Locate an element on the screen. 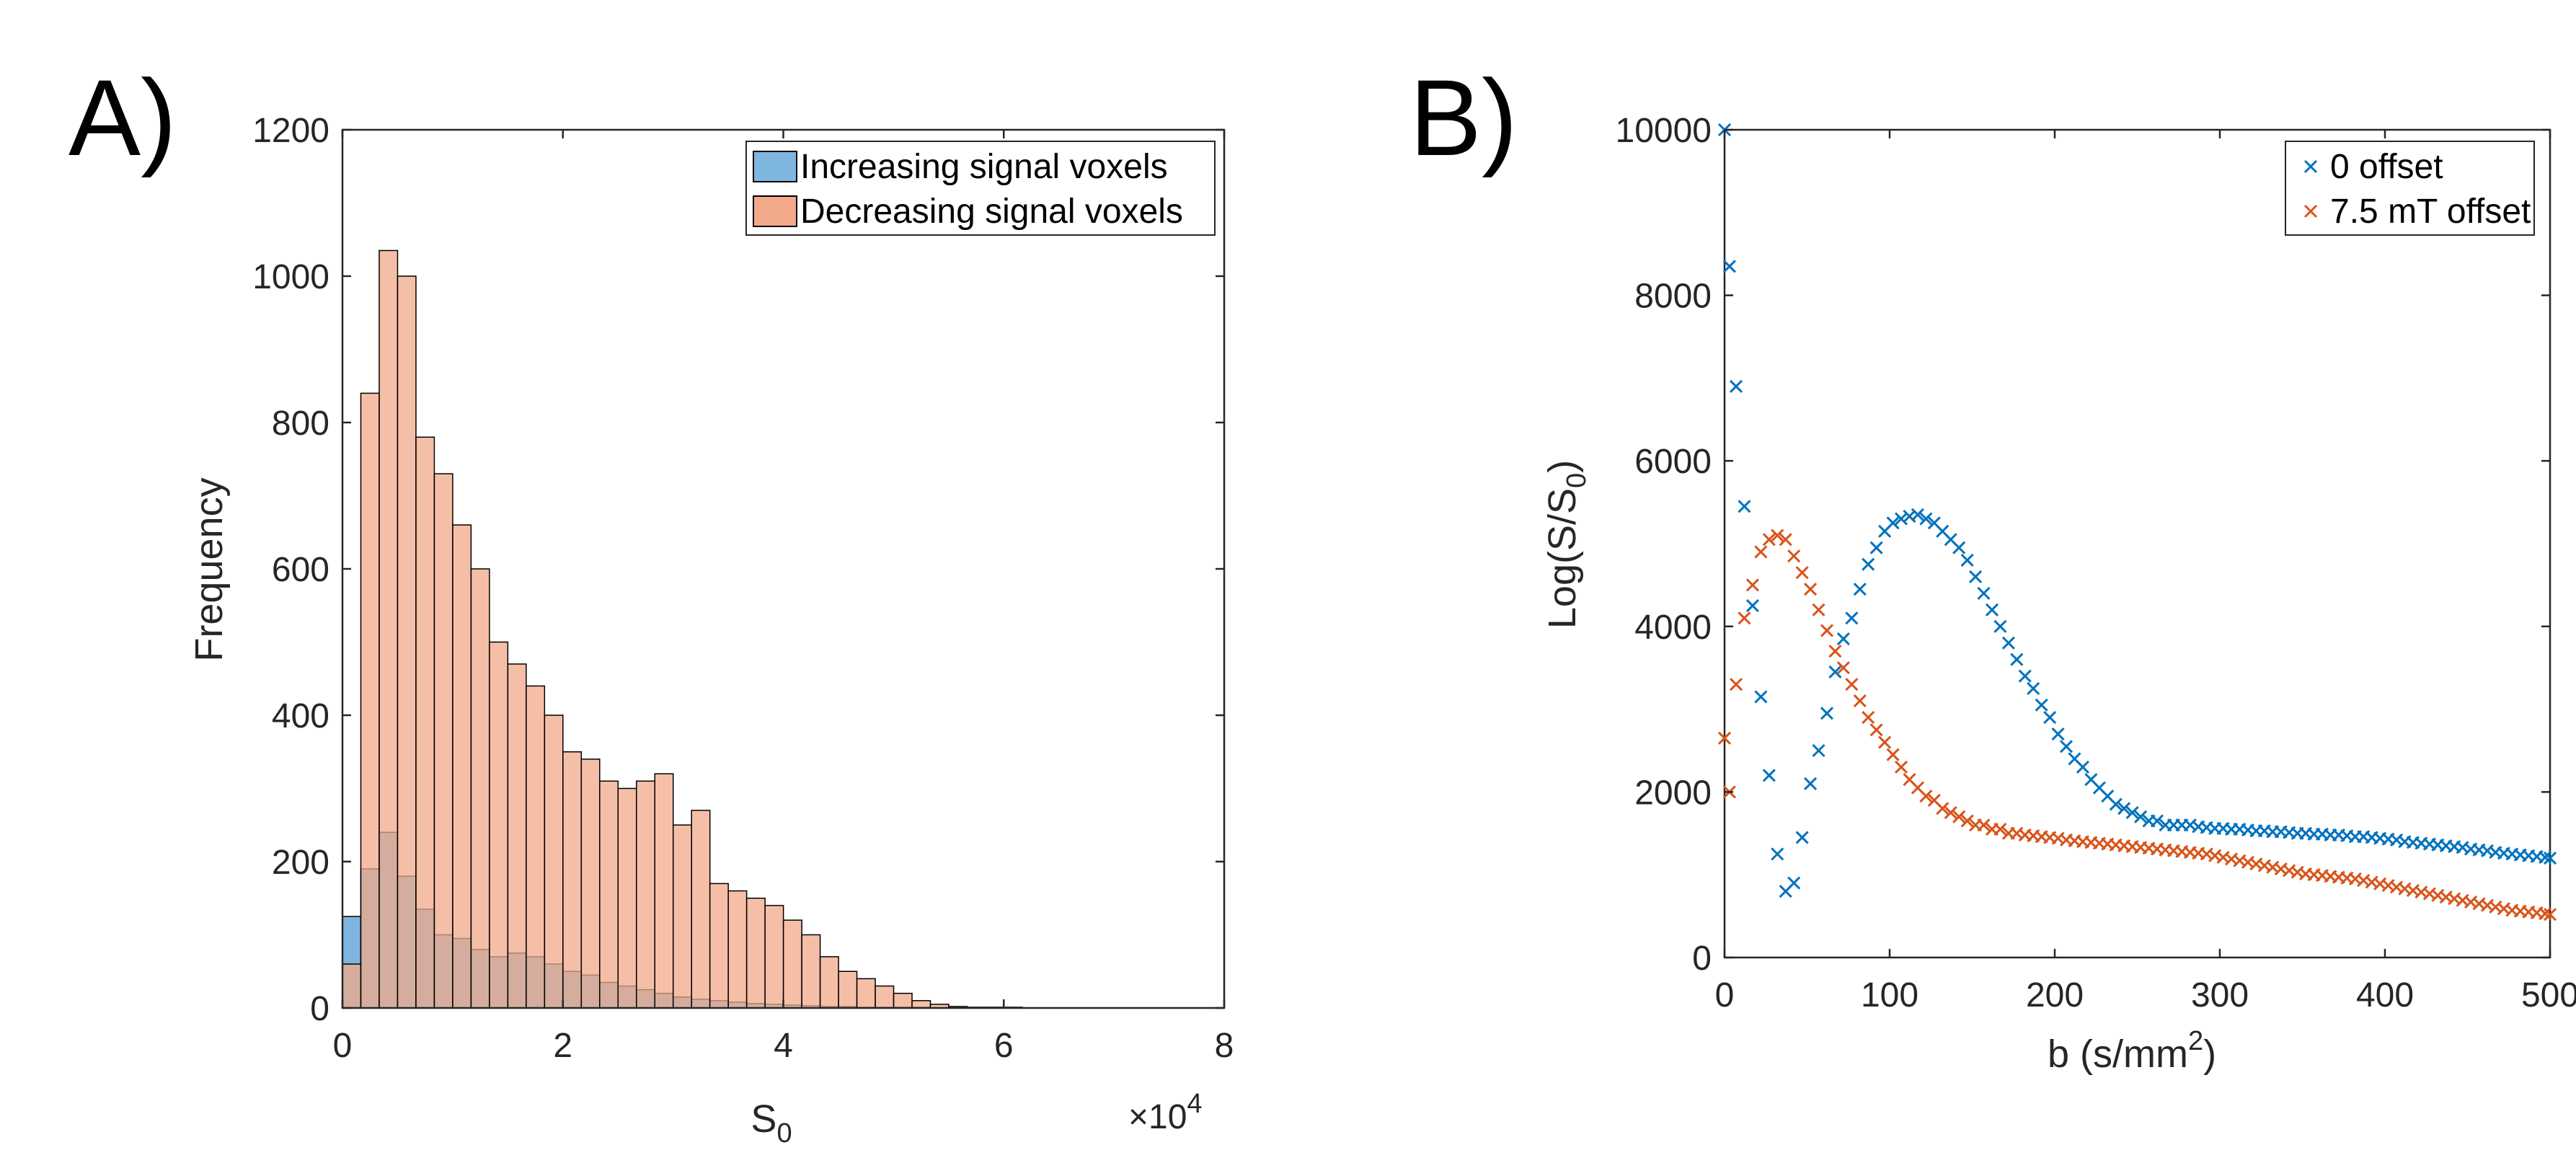  x-tick-label: 200 is located at coordinates (2055, 995).